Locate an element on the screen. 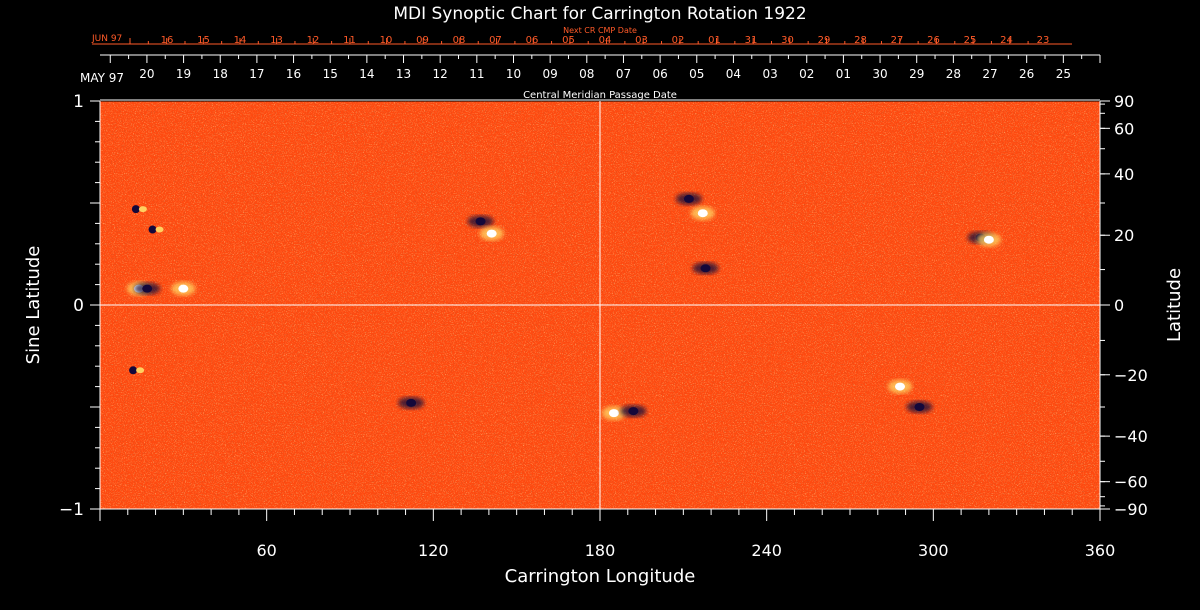  next-date-label: 06 is located at coordinates (532, 40).